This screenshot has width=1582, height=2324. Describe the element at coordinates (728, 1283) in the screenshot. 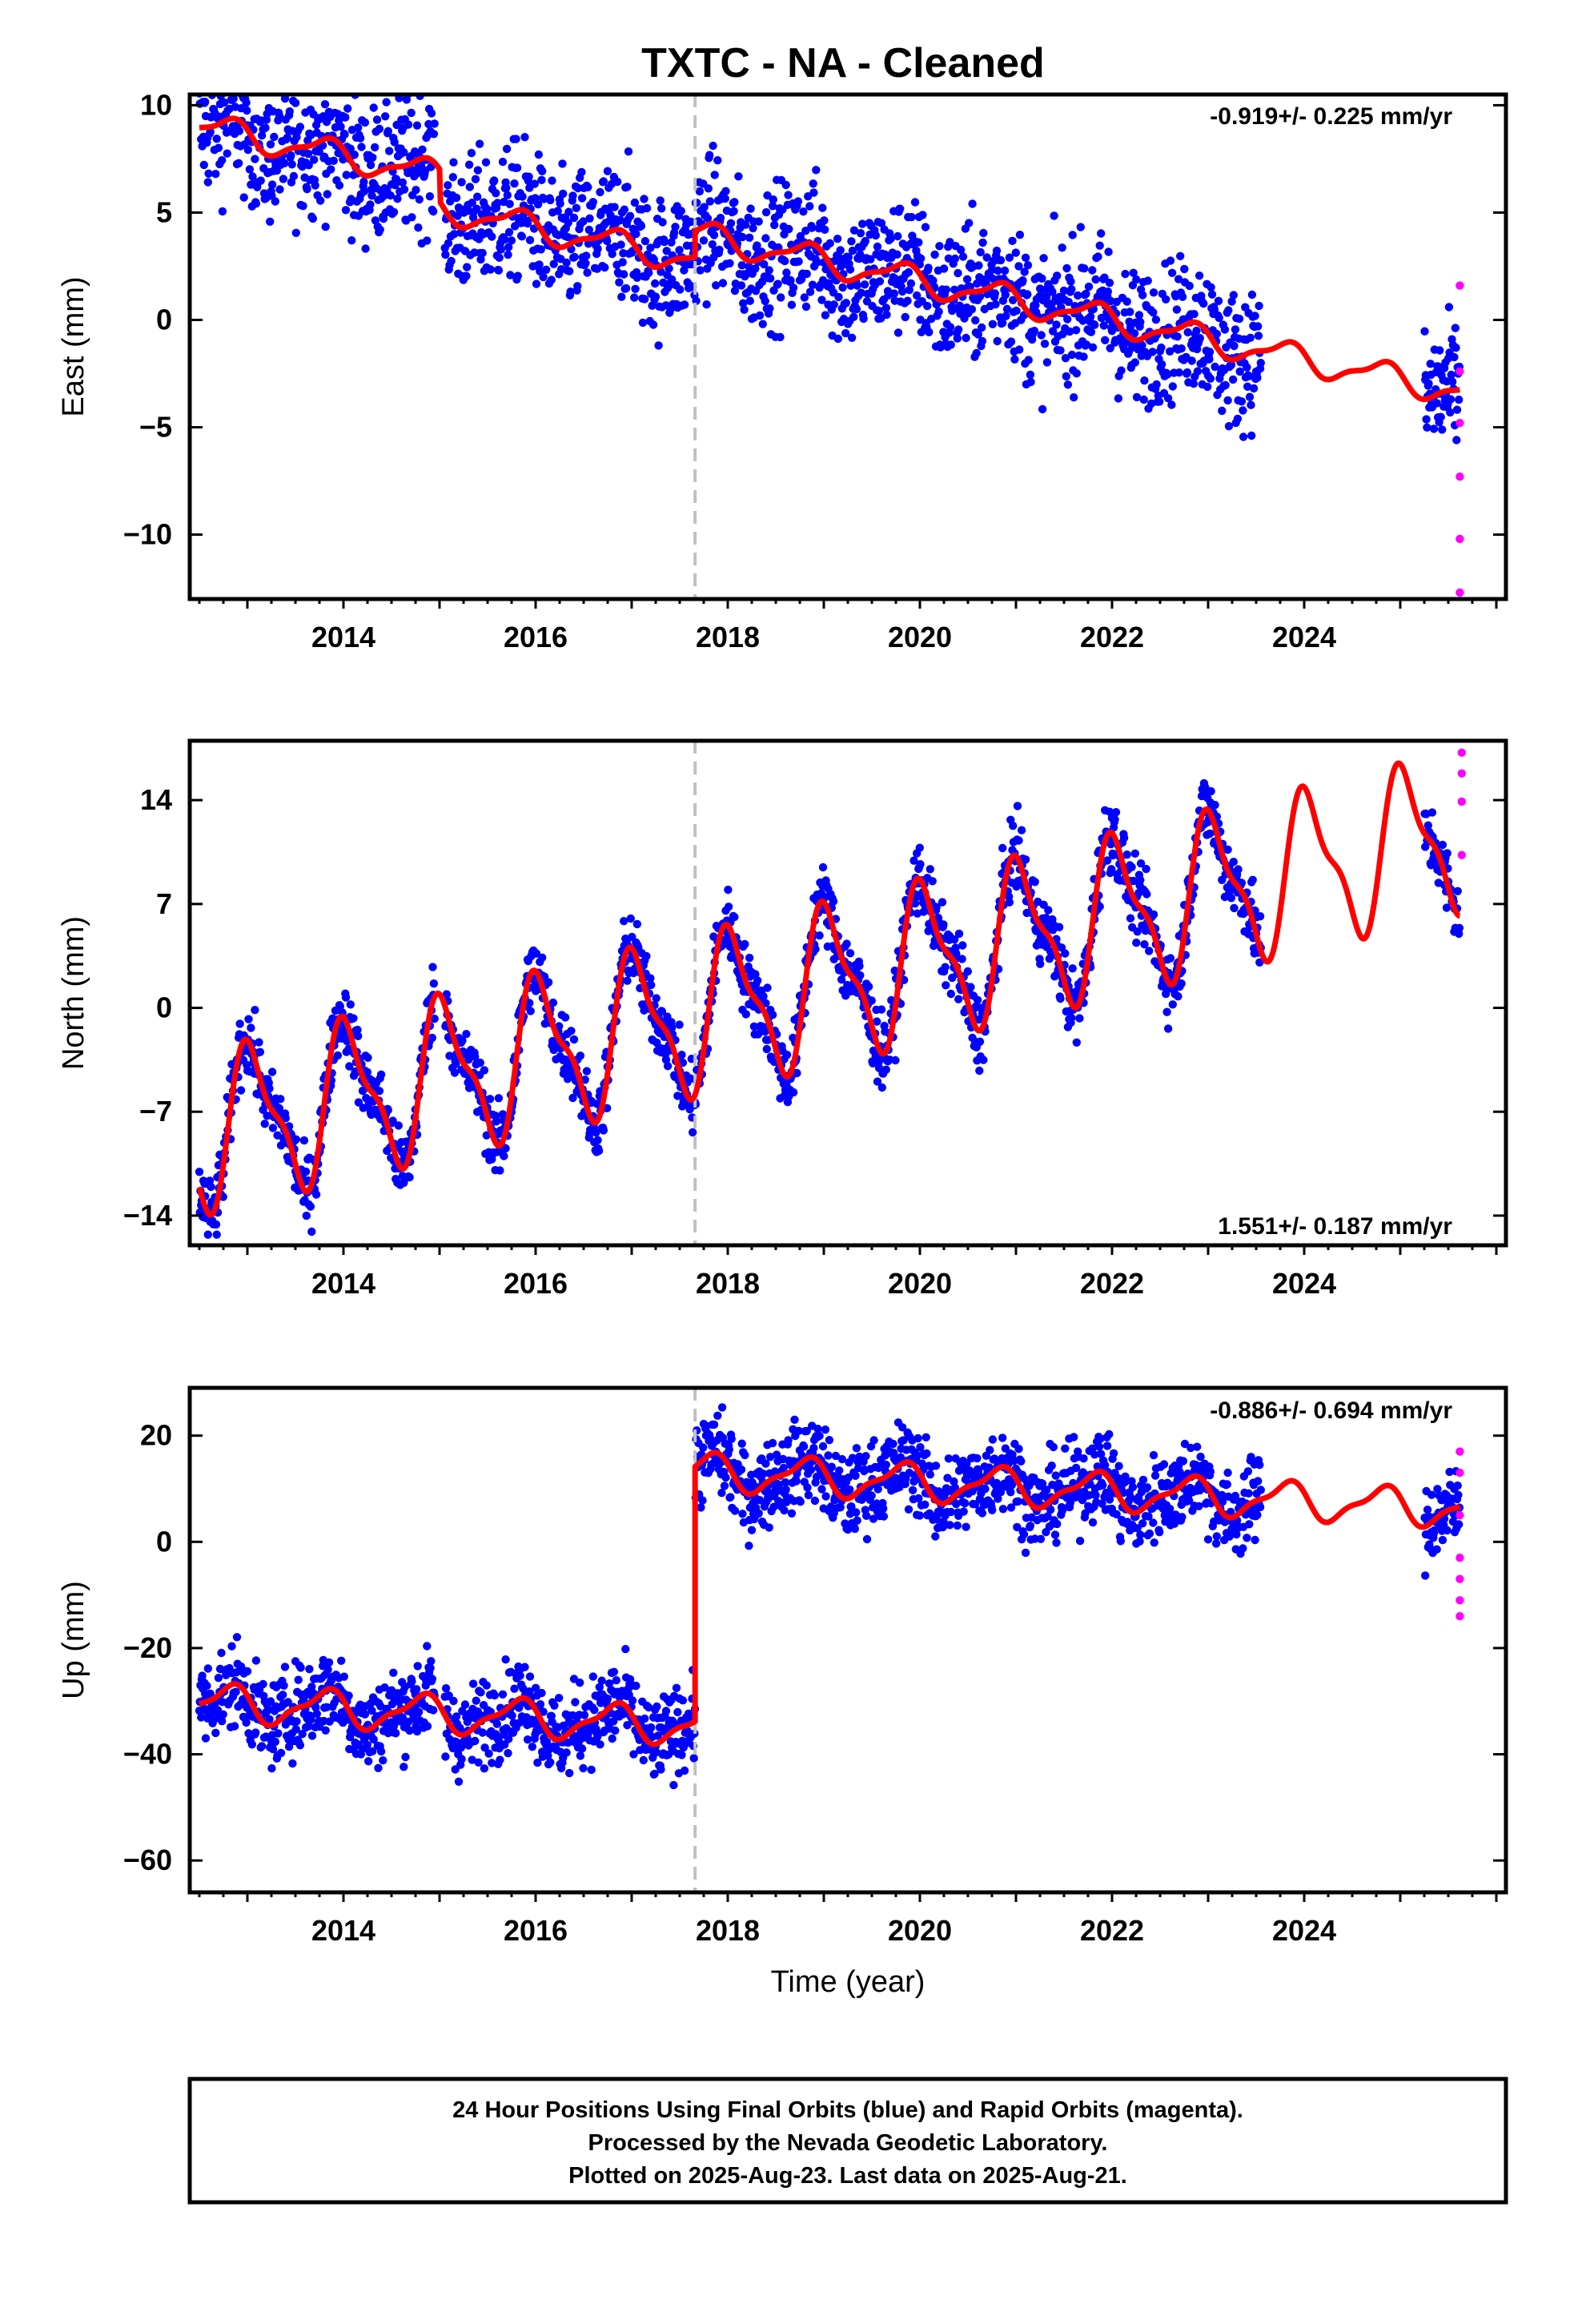

I see `north-x-tick-label: 2018` at that location.